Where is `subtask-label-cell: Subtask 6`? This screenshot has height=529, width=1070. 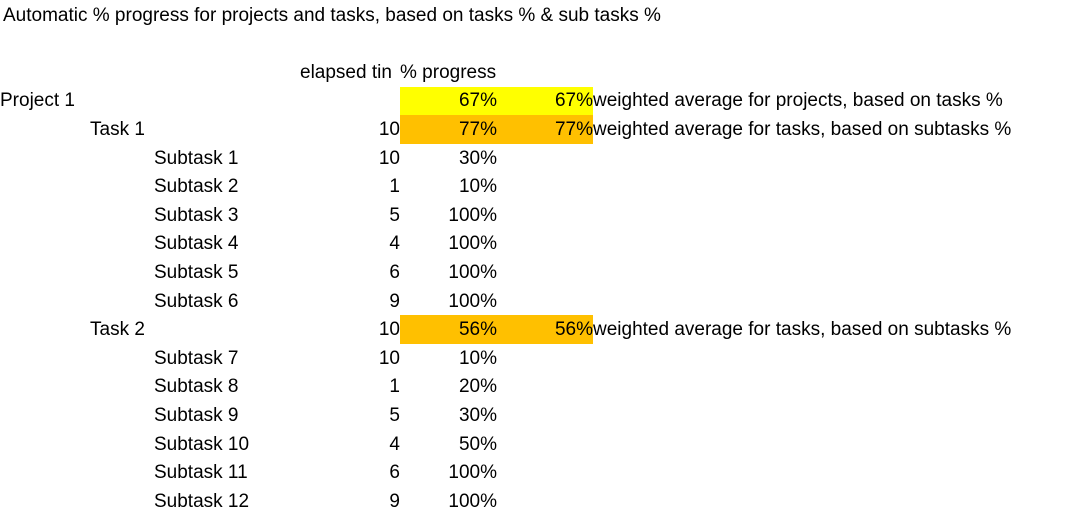 subtask-label-cell: Subtask 6 is located at coordinates (196, 301).